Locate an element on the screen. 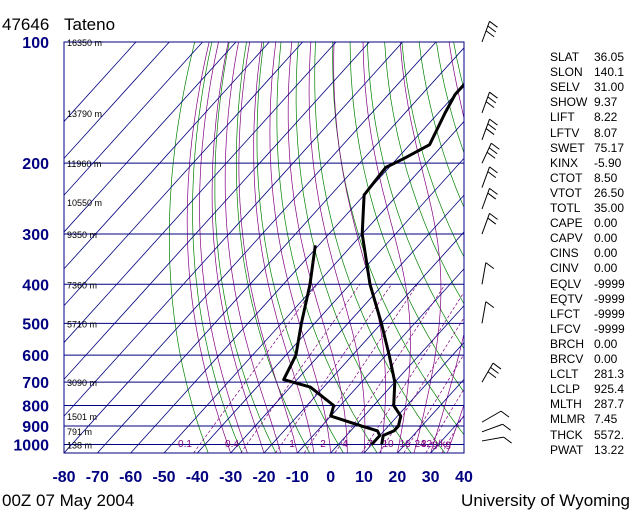 This screenshot has height=512, width=640. index-value: 35.00 is located at coordinates (609, 208).